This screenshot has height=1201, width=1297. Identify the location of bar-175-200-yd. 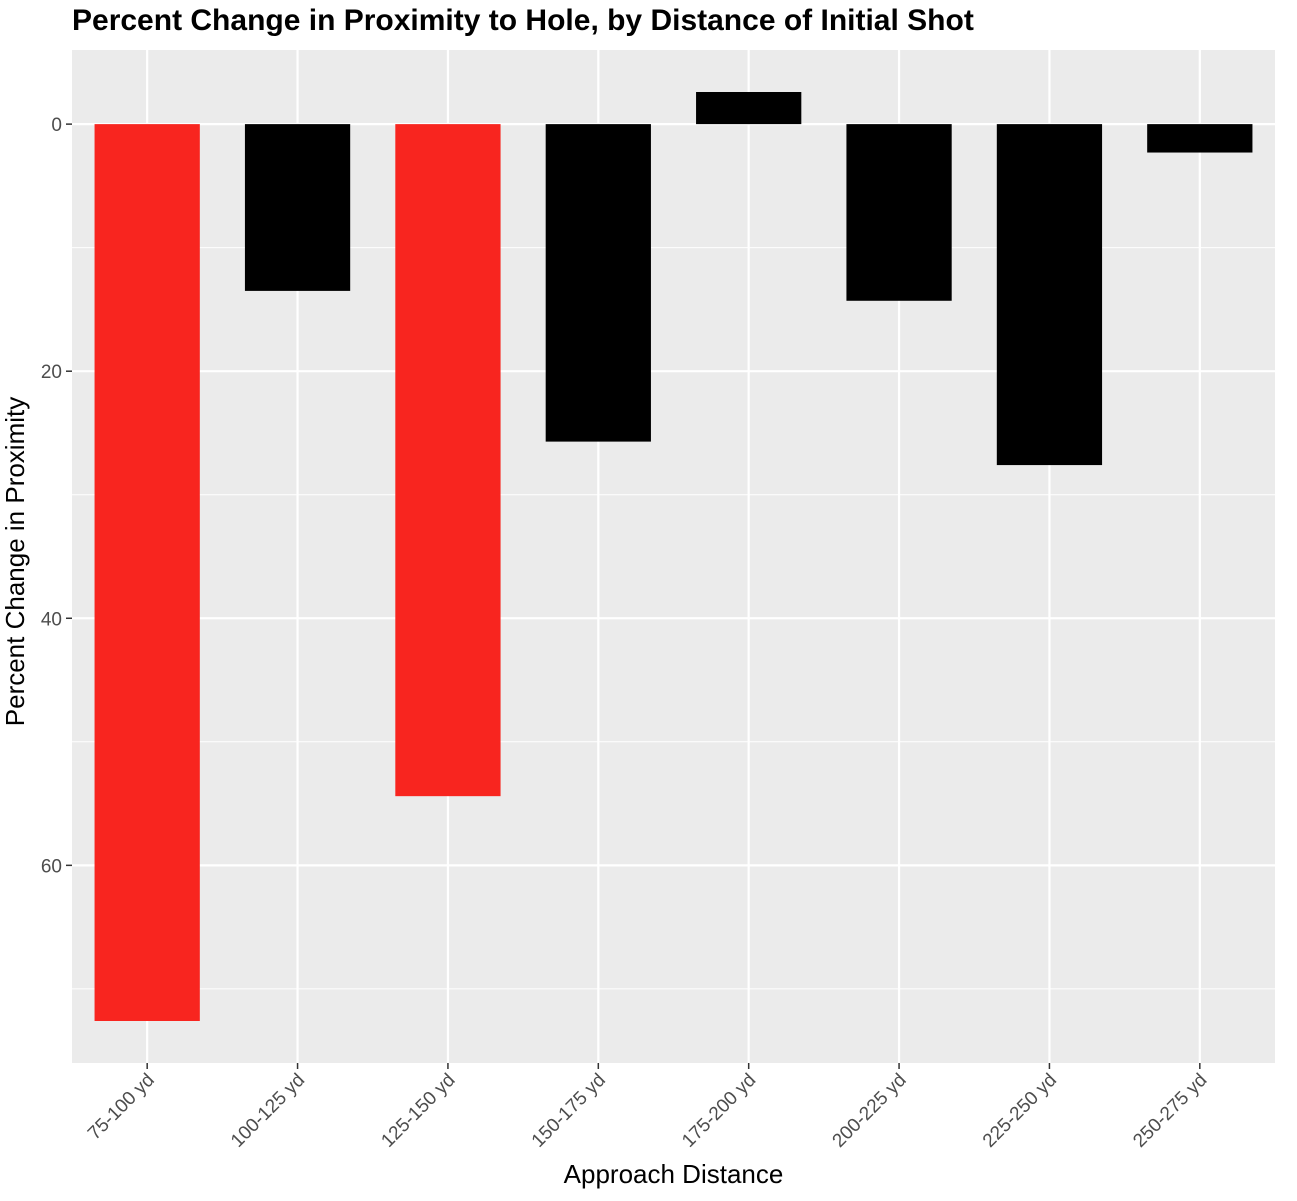
(749, 108).